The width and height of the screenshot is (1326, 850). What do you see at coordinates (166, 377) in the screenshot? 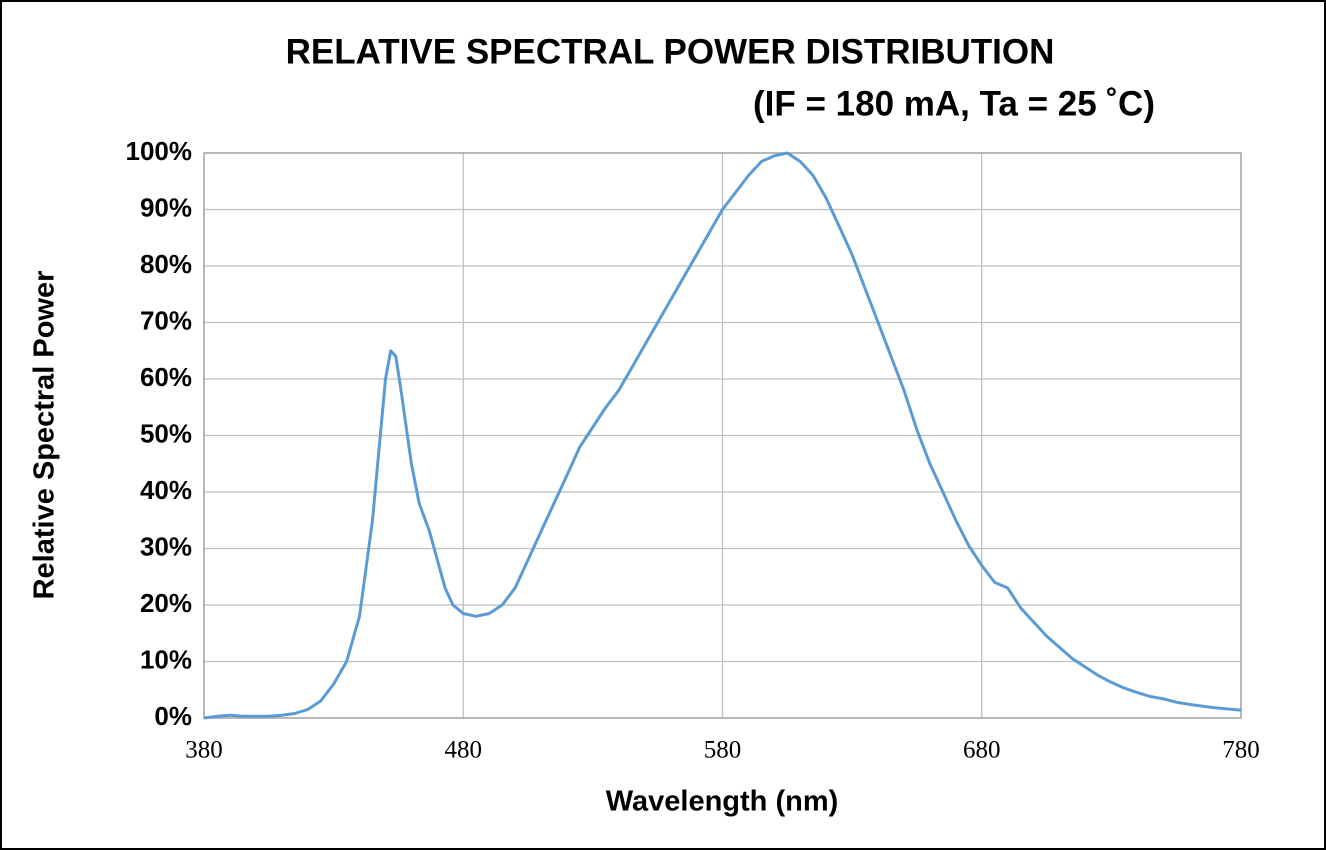
I see `y-tick-label: 60%` at bounding box center [166, 377].